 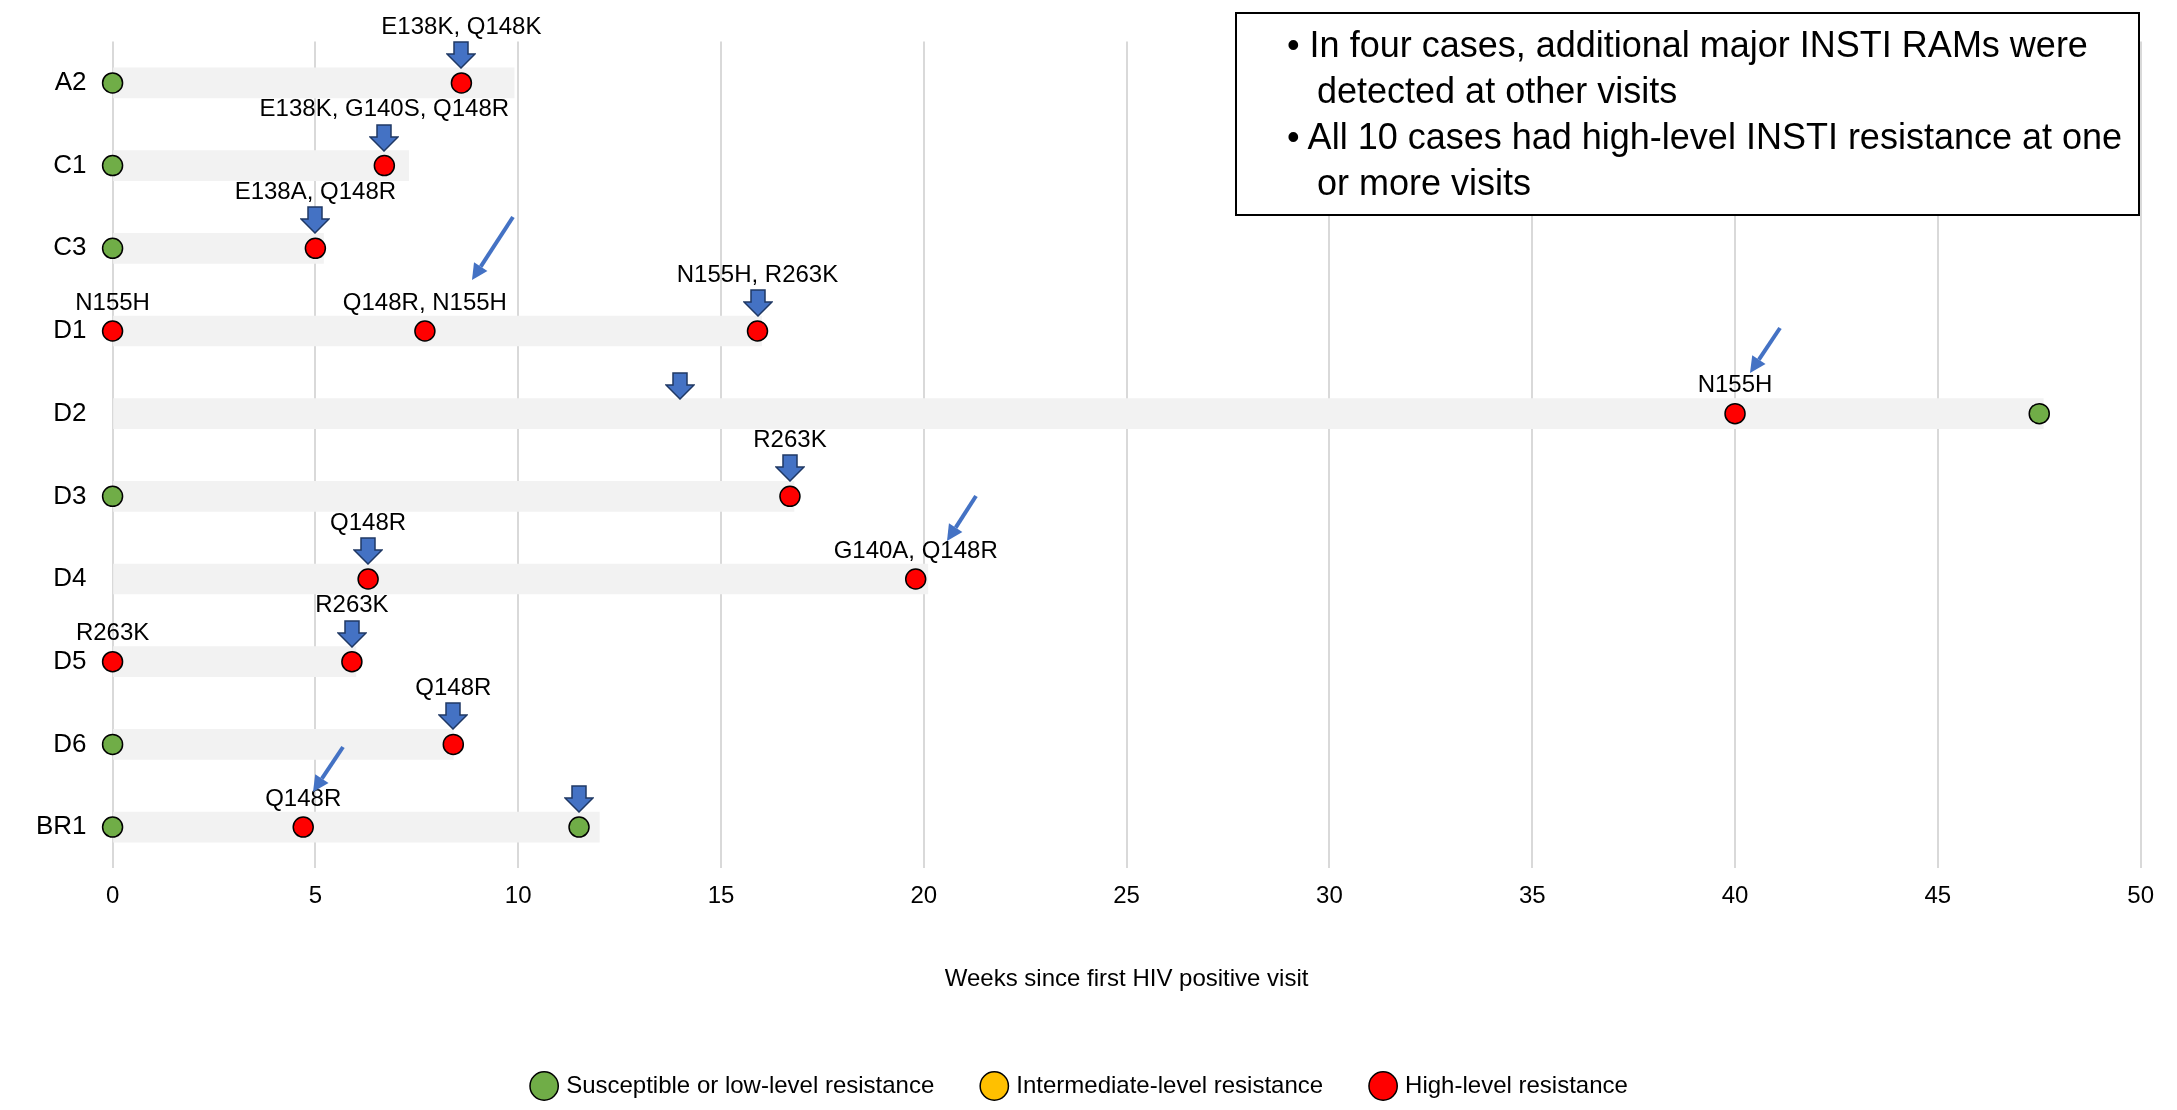 I want to click on legend-label: High-level resistance, so click(x=1516, y=1084).